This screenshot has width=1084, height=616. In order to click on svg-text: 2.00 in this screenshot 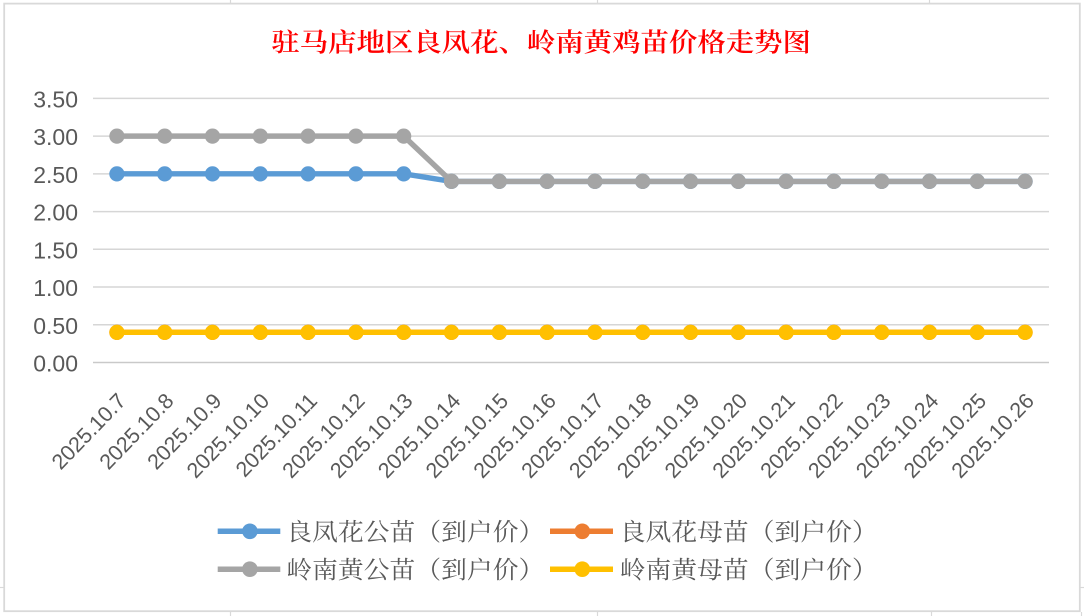, I will do `click(55, 213)`.